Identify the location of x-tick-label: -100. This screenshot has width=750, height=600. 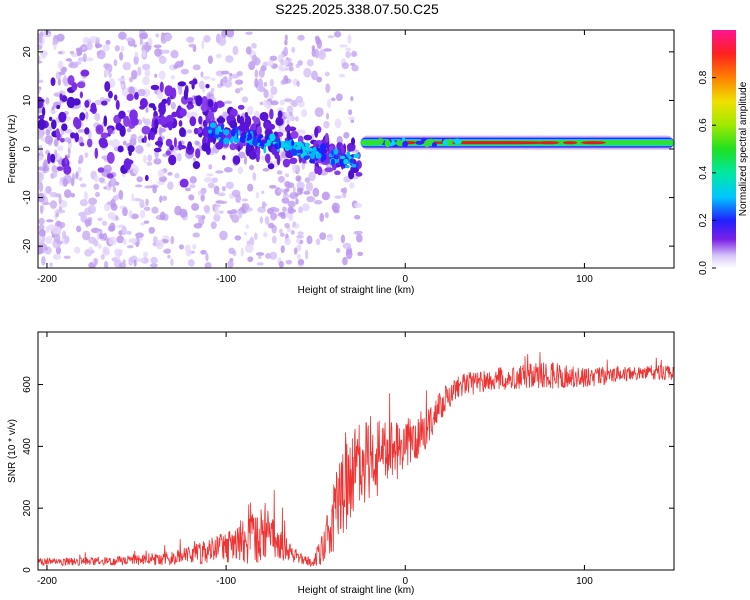
(226, 581).